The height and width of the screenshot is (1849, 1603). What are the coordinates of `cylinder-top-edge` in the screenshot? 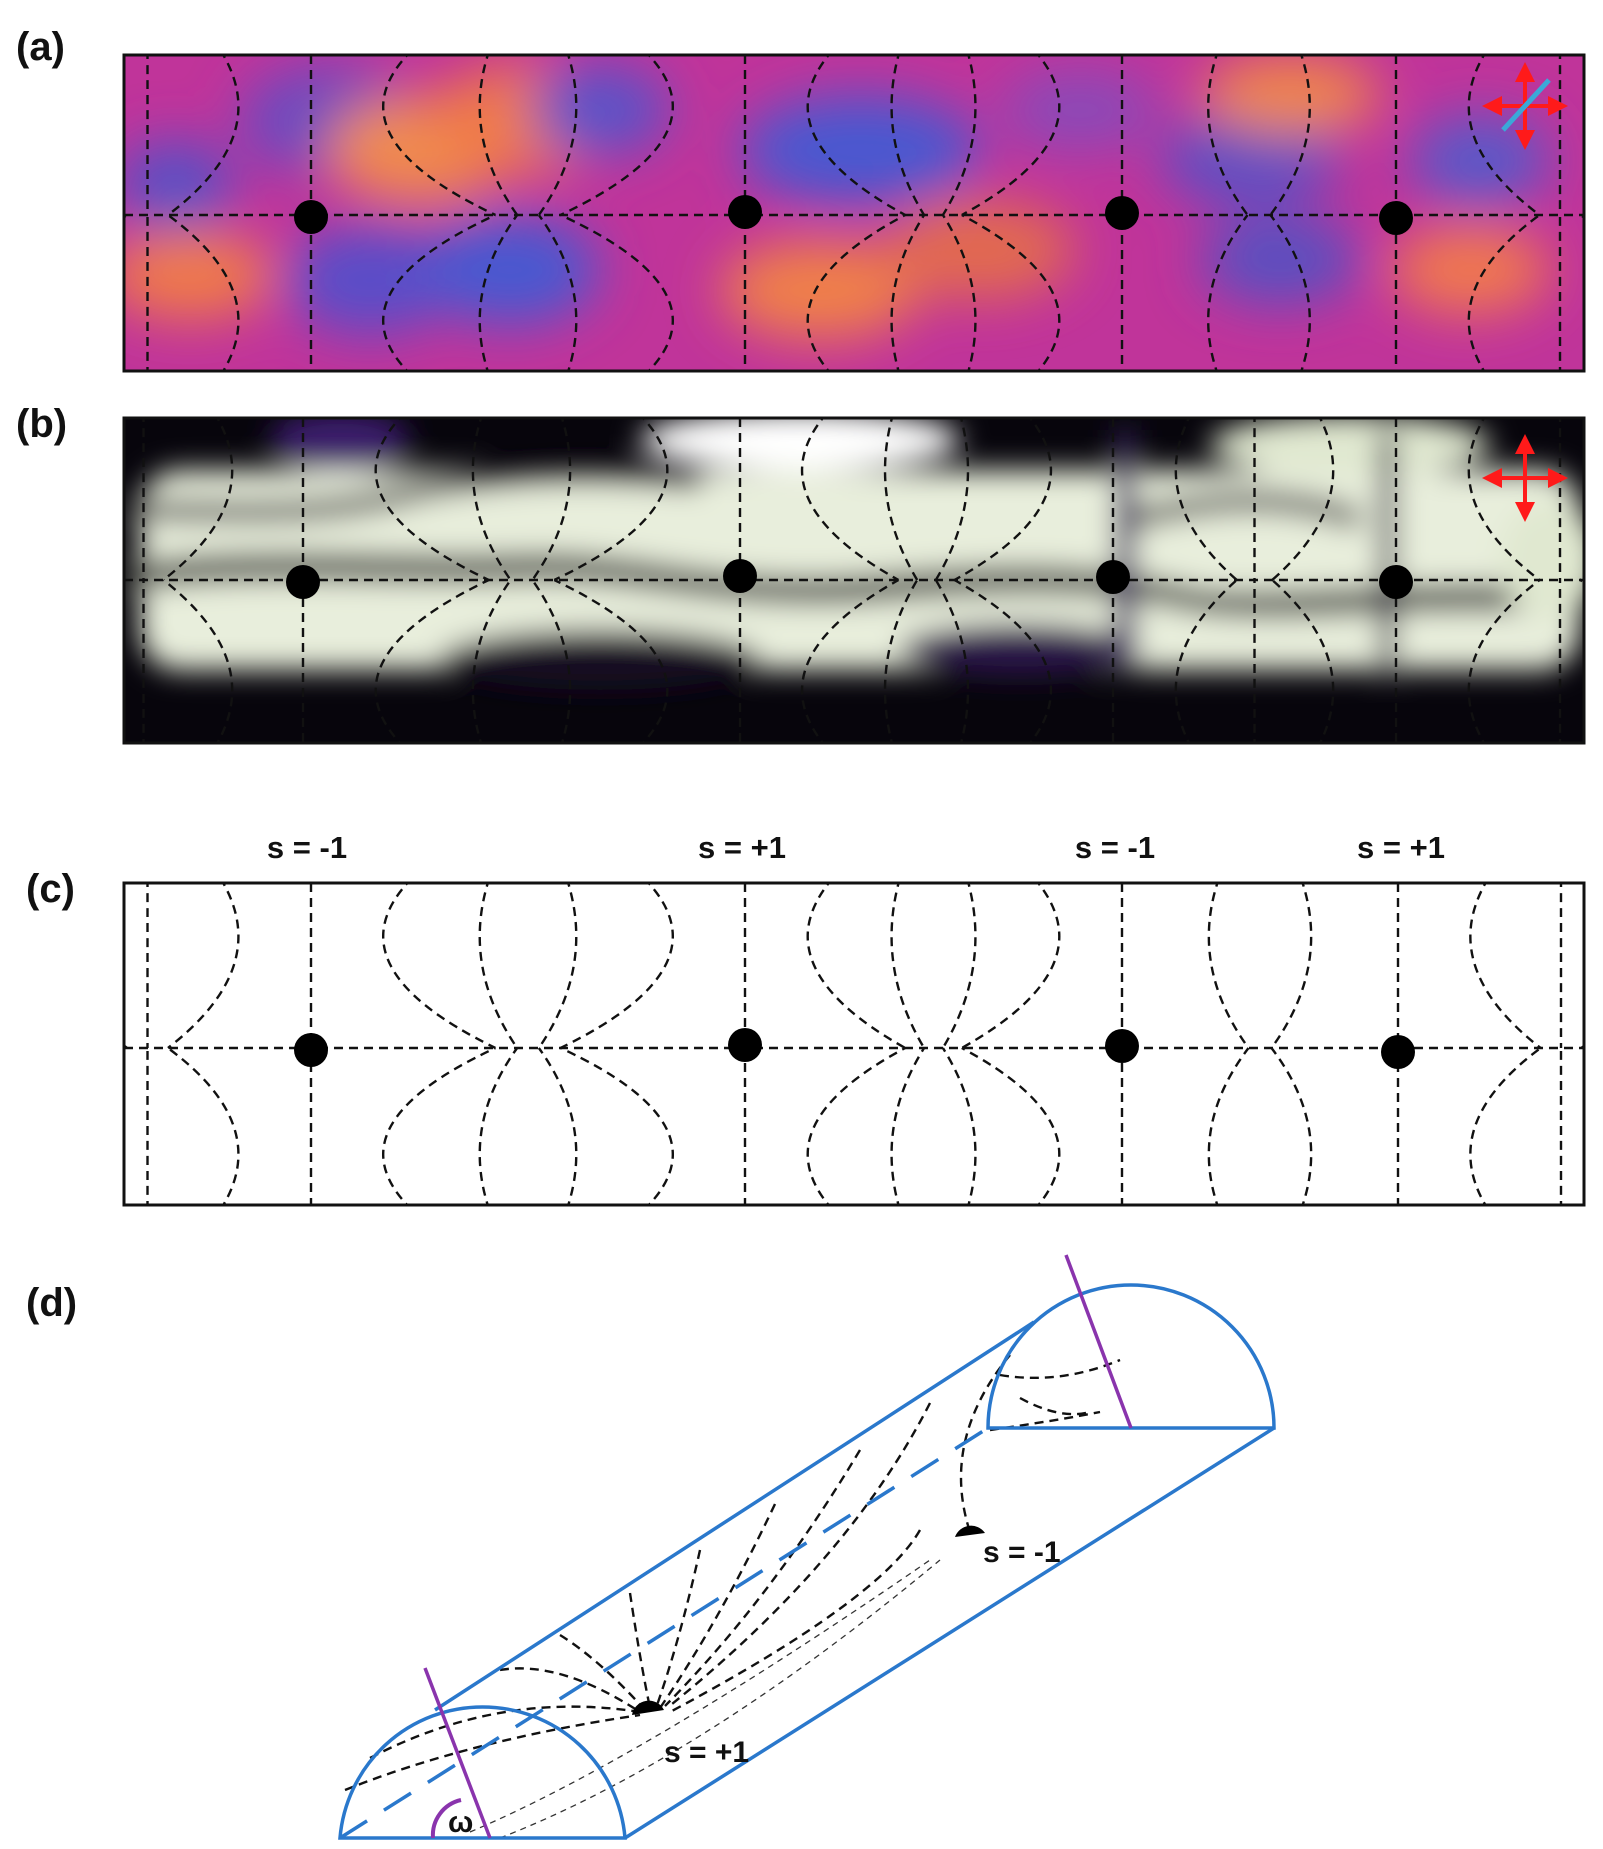 It's located at (734, 1516).